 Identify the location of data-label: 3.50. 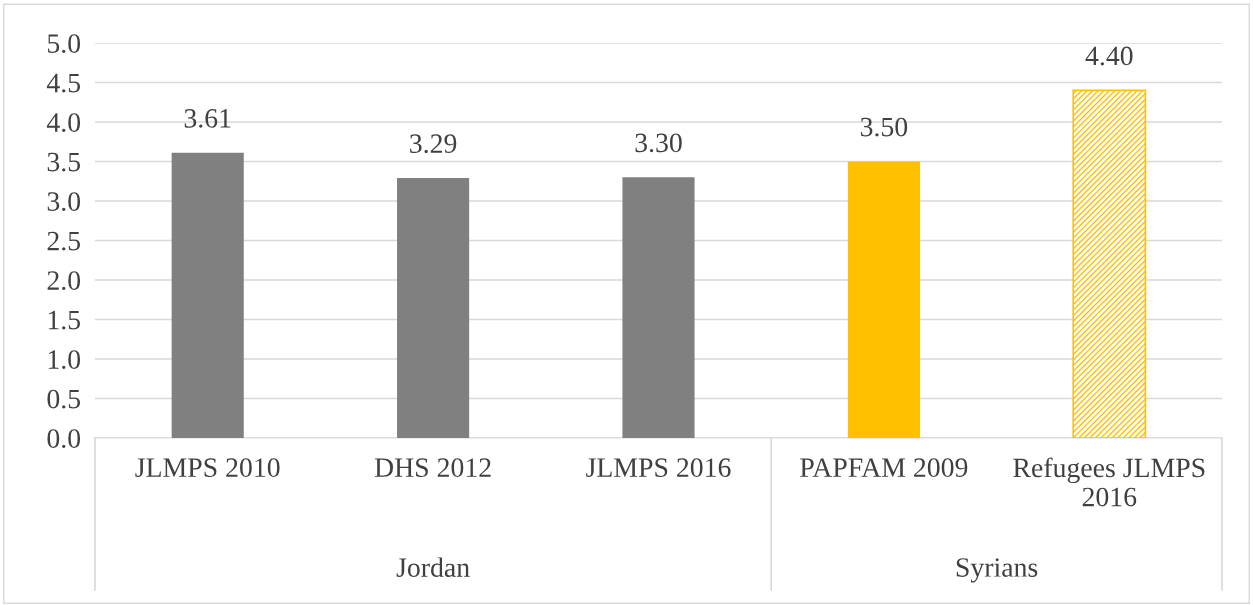
(884, 127).